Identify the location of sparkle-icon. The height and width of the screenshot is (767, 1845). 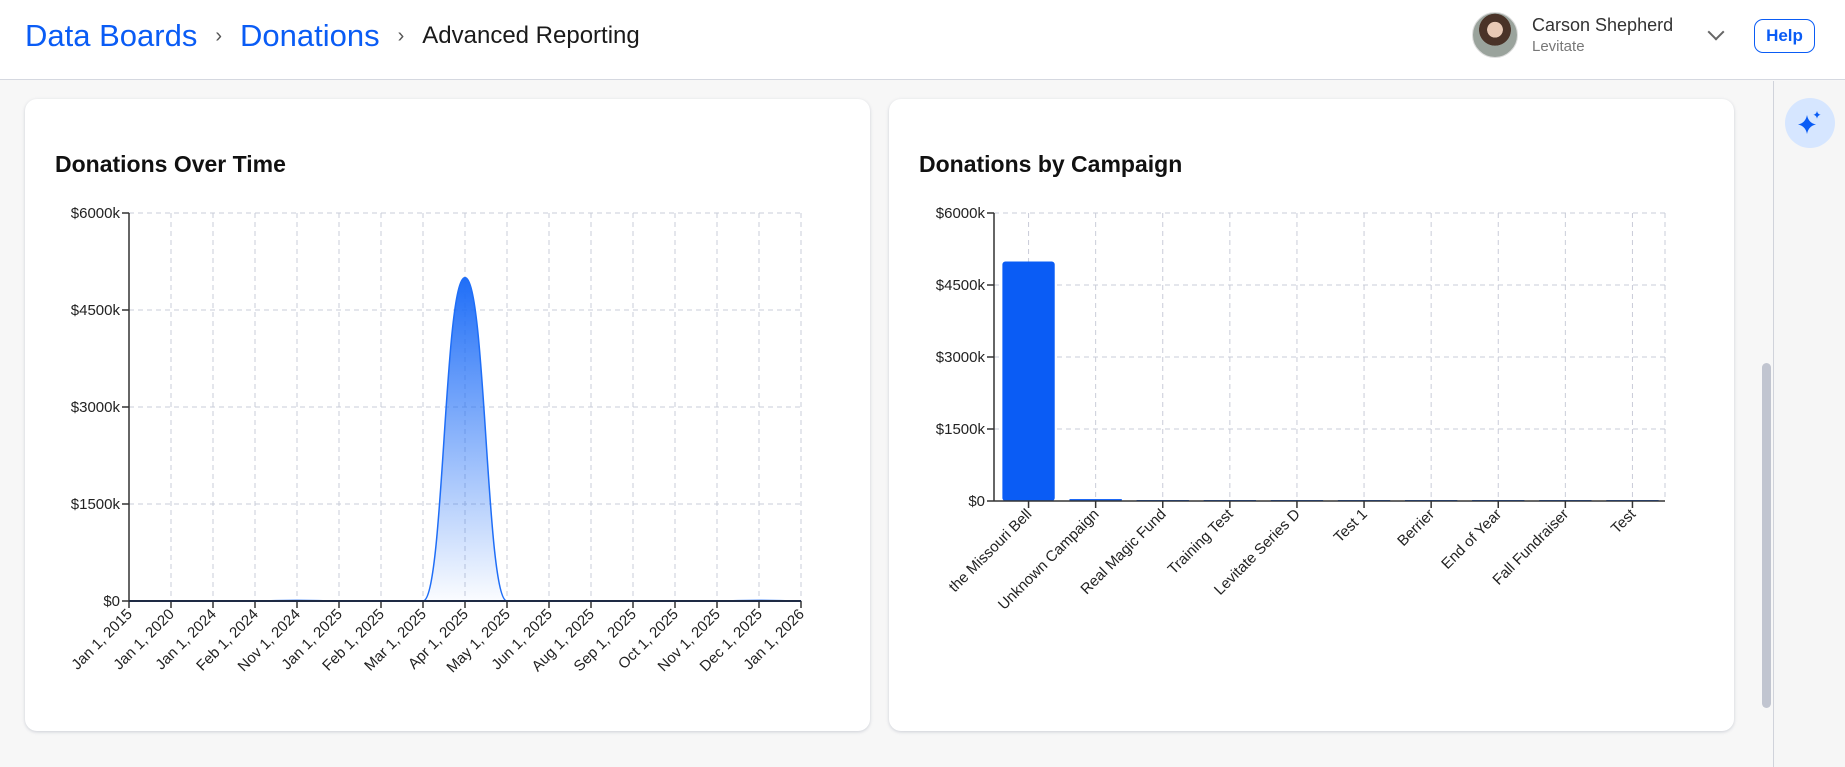
(1809, 122).